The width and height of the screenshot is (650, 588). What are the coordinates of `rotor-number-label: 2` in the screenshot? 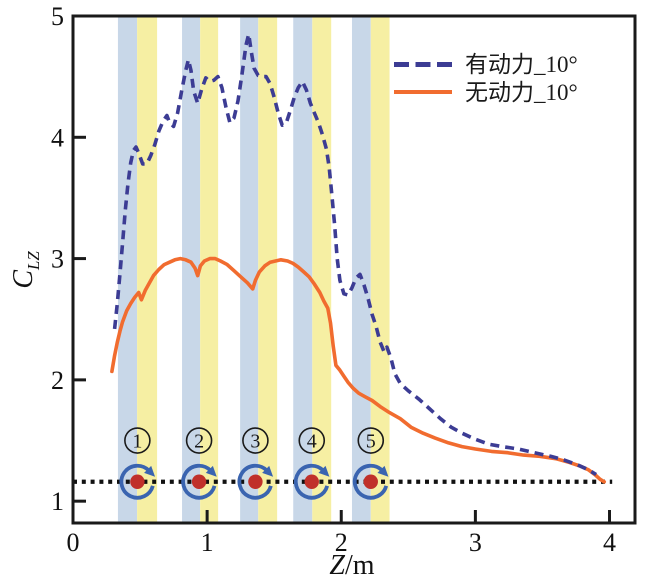 It's located at (199, 442).